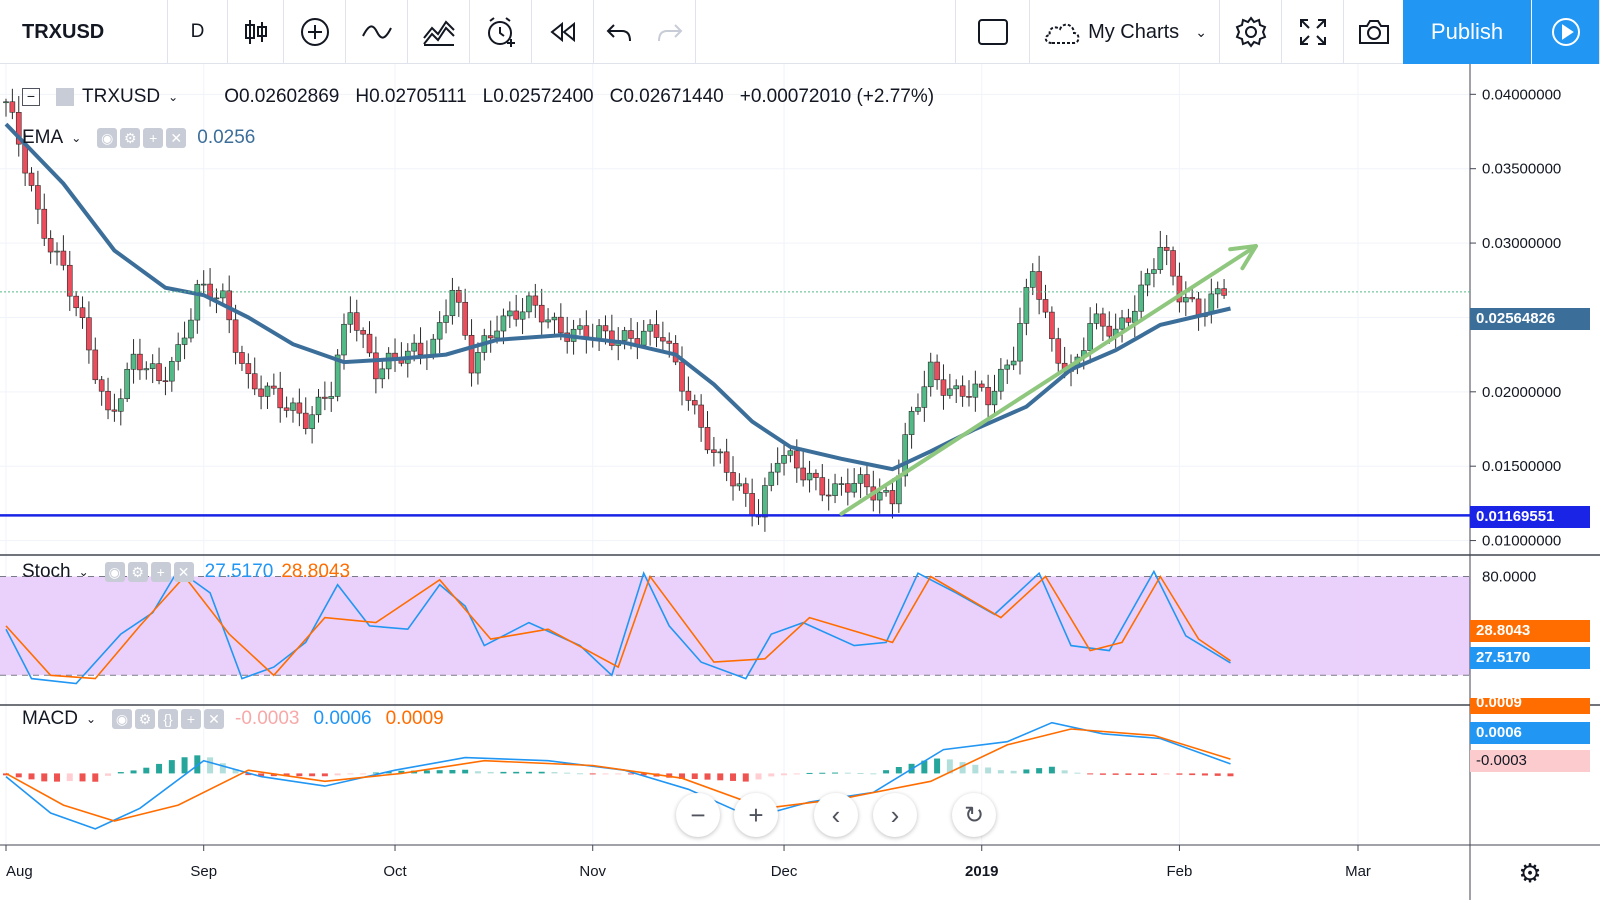 Image resolution: width=1600 pixels, height=900 pixels. I want to click on redo-button, so click(670, 32).